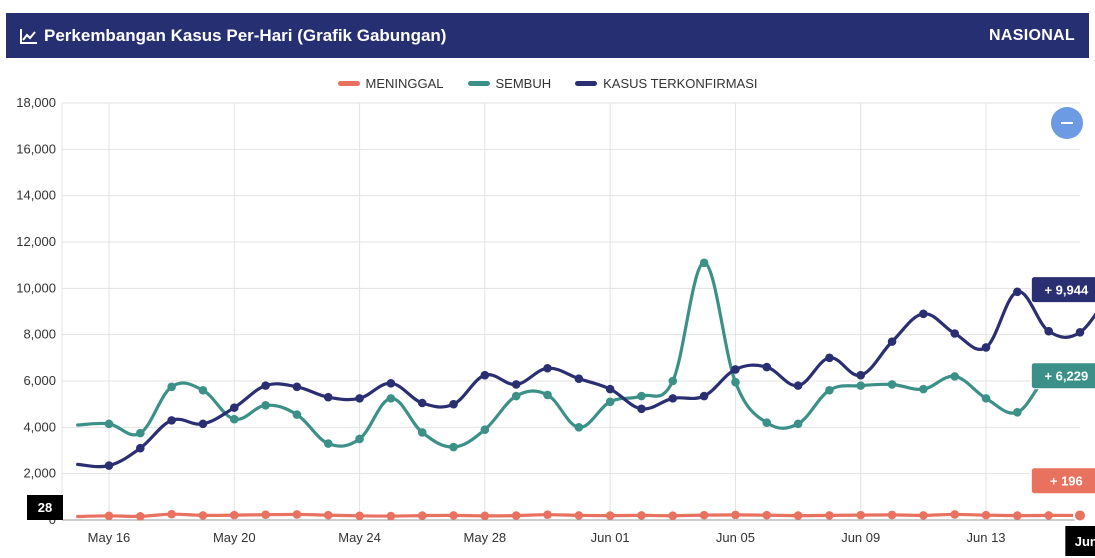 The image size is (1095, 558). What do you see at coordinates (390, 83) in the screenshot?
I see `legend-item-meninggal: MENINGGAL` at bounding box center [390, 83].